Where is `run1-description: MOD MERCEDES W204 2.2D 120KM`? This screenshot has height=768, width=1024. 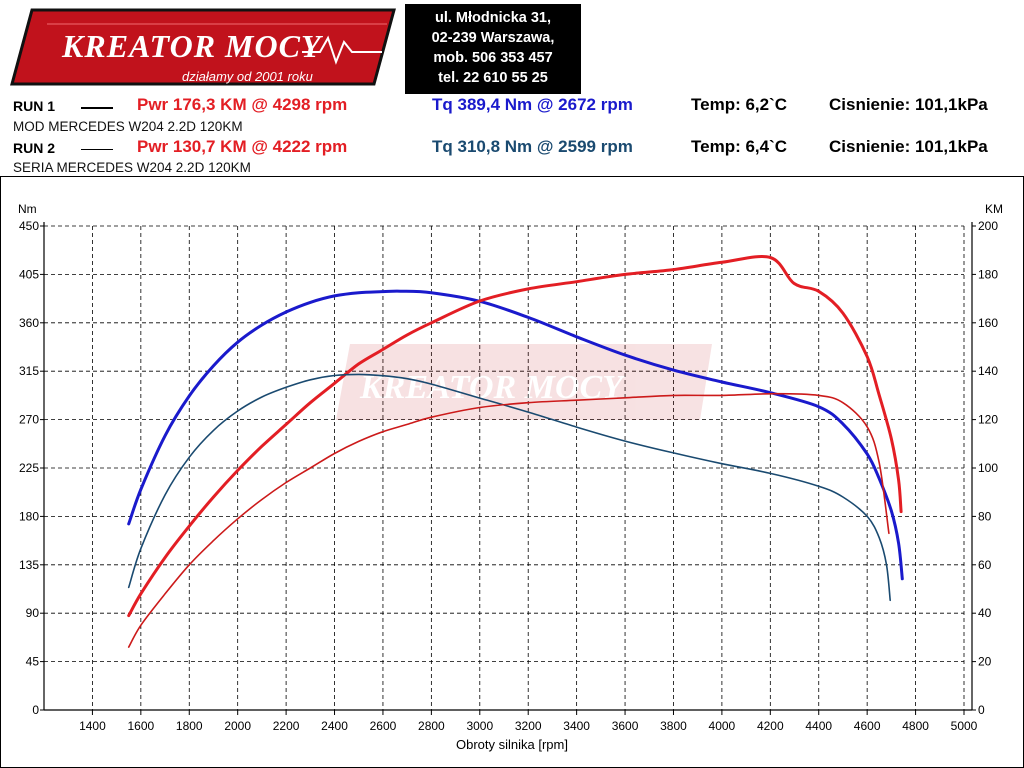
run1-description: MOD MERCEDES W204 2.2D 120KM is located at coordinates (128, 126).